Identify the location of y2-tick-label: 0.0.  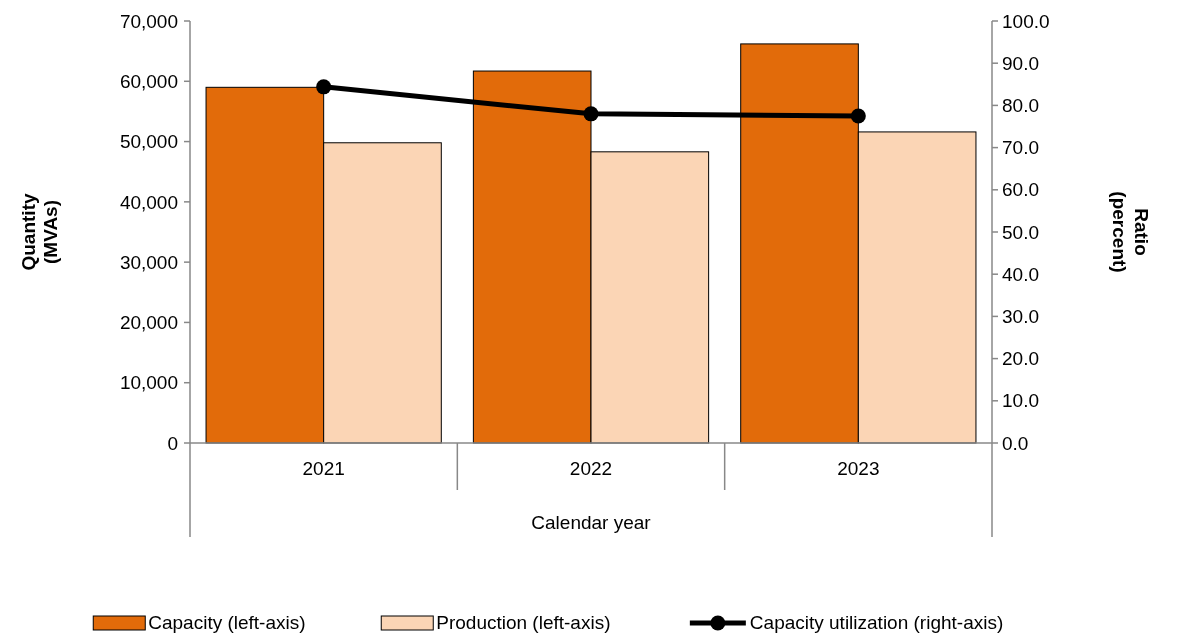
(1015, 443).